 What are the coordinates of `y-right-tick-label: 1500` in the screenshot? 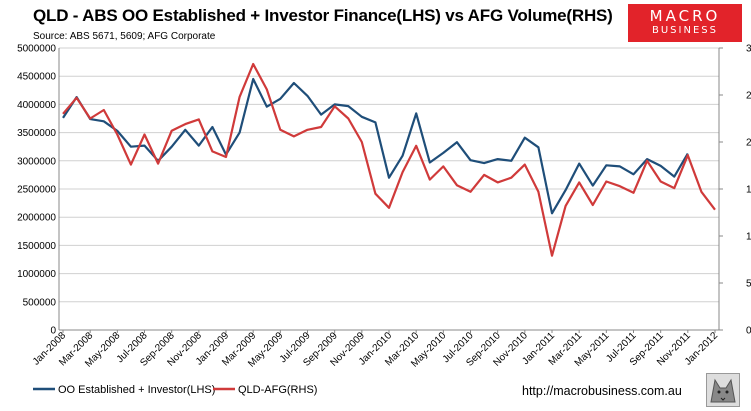 It's located at (748, 190).